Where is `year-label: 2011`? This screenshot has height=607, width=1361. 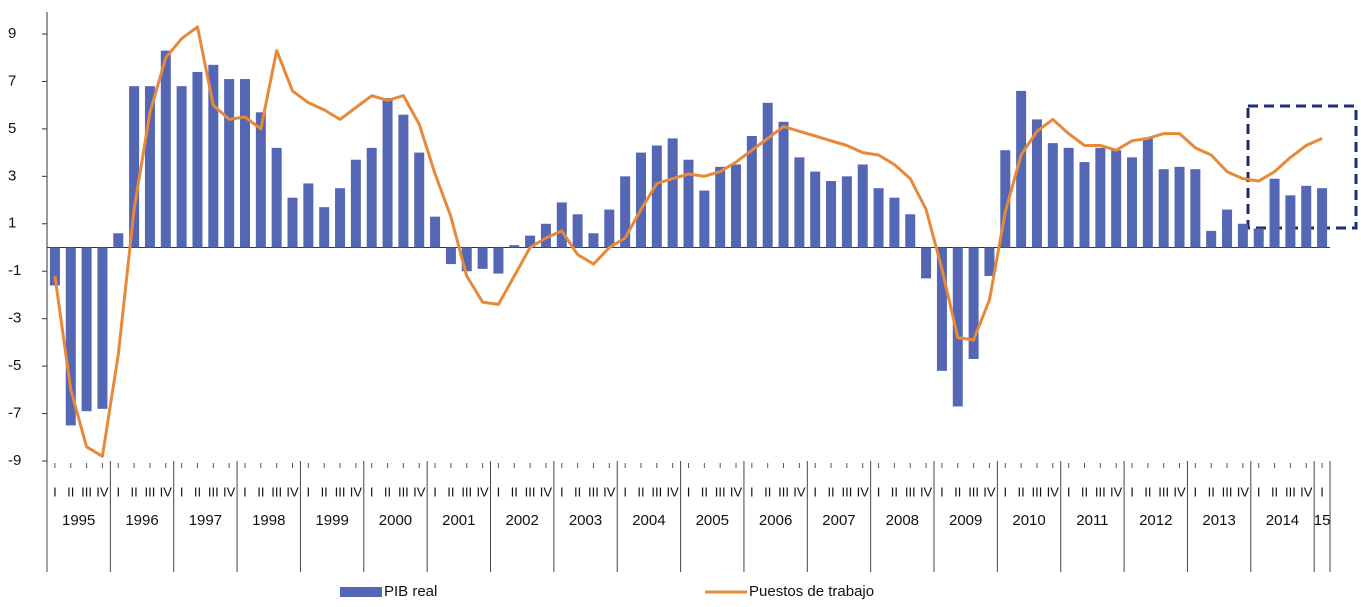
year-label: 2011 is located at coordinates (1092, 520).